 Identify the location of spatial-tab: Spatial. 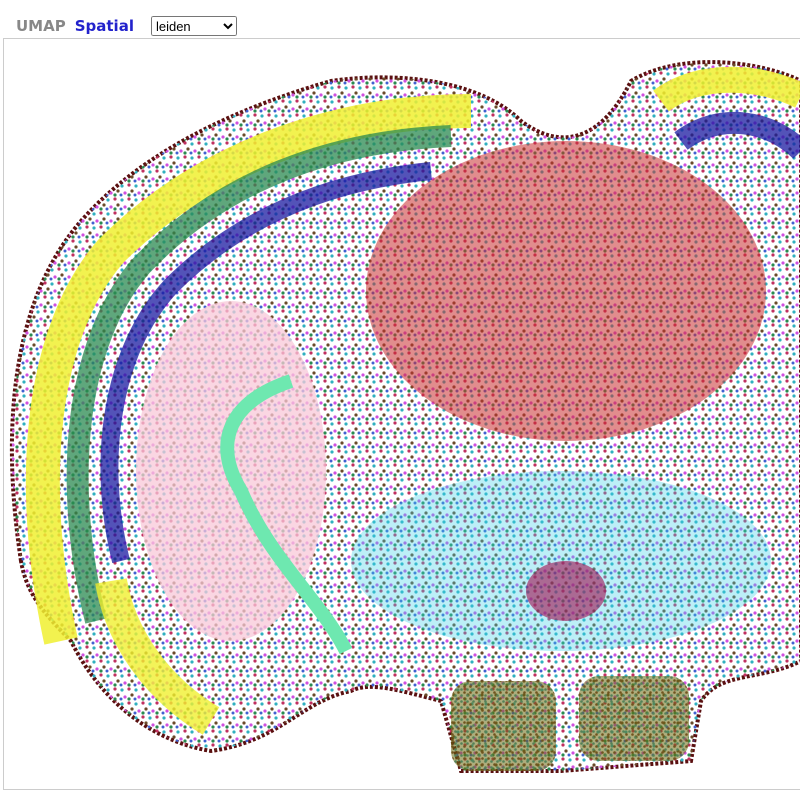
(104, 26).